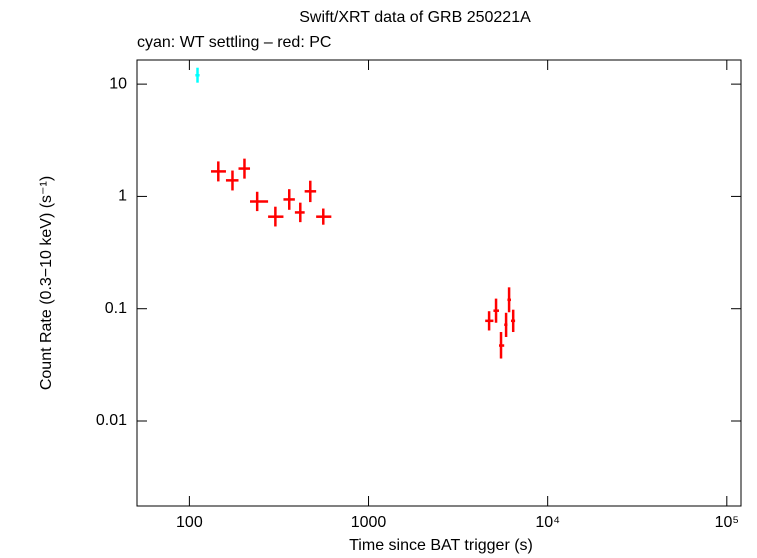  Describe the element at coordinates (122, 196) in the screenshot. I see `y-tick-label: 1` at that location.